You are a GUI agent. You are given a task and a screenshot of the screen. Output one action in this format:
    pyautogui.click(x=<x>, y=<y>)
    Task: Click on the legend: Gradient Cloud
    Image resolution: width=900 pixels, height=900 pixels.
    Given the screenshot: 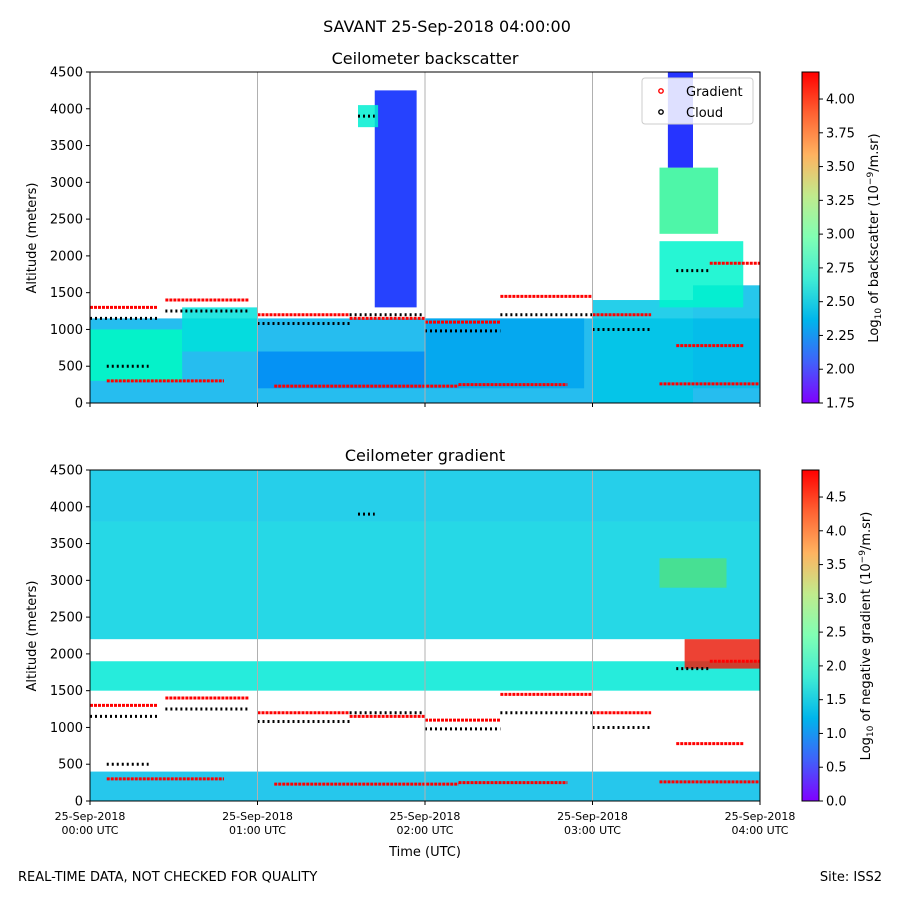 What is the action you would take?
    pyautogui.click(x=697, y=101)
    